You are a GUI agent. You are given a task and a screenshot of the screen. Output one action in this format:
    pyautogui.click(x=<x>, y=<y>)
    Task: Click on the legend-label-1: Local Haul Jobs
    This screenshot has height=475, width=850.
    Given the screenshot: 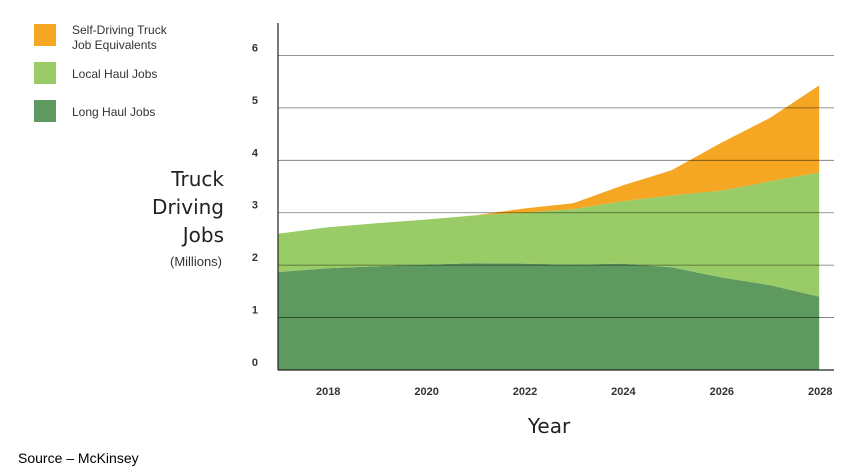 What is the action you would take?
    pyautogui.click(x=114, y=74)
    